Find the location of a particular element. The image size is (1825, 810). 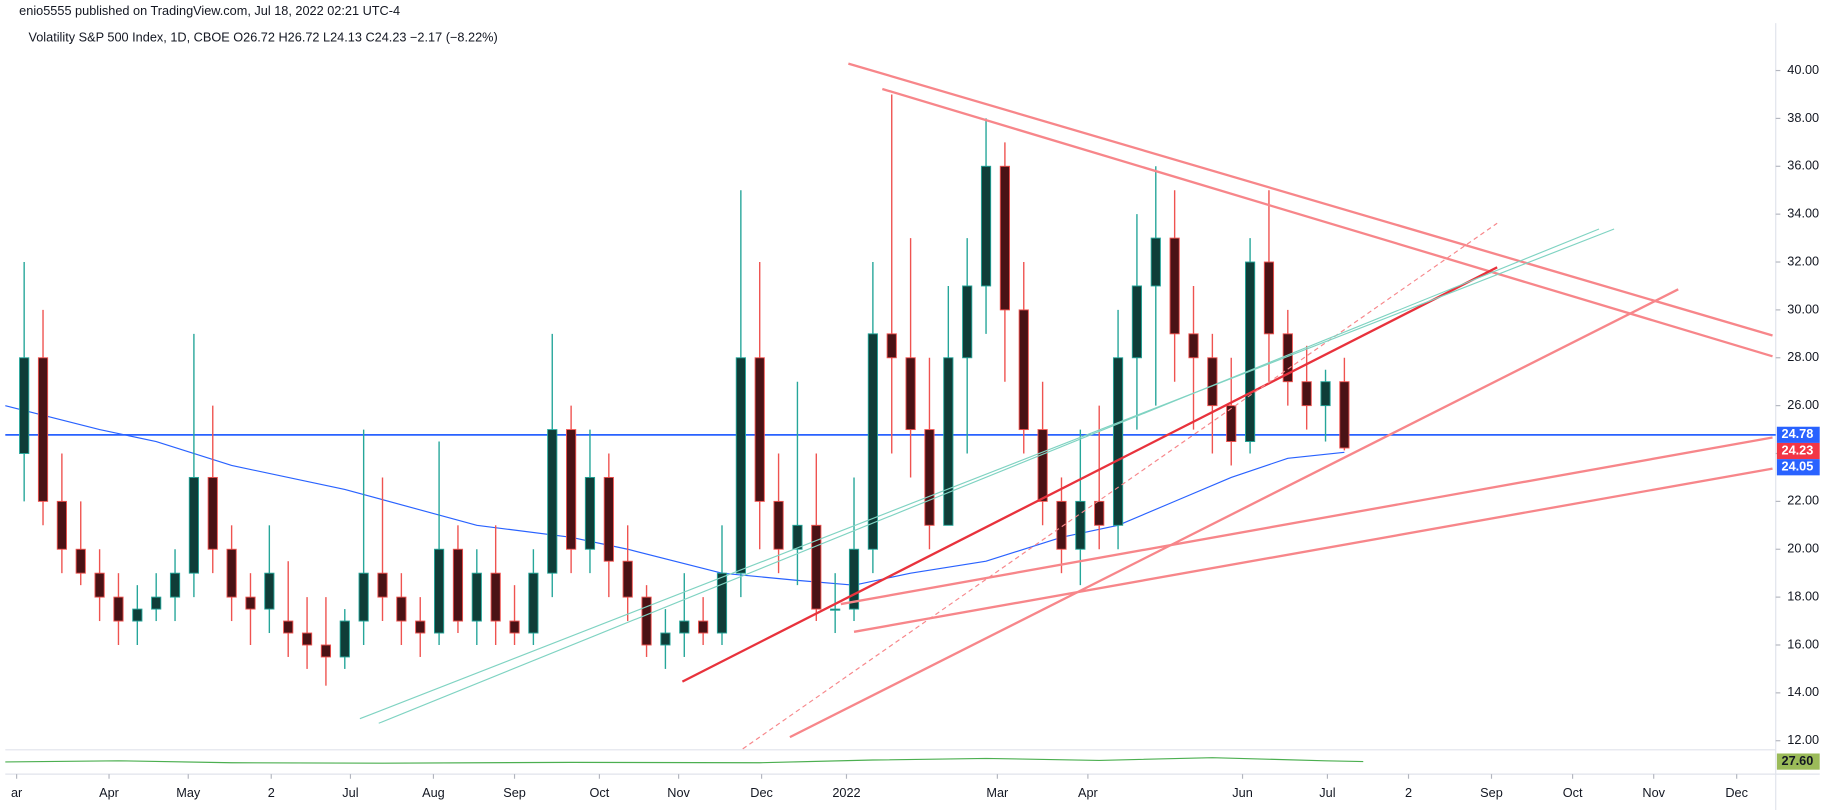

y-tick-label: 40.00 is located at coordinates (1803, 69).